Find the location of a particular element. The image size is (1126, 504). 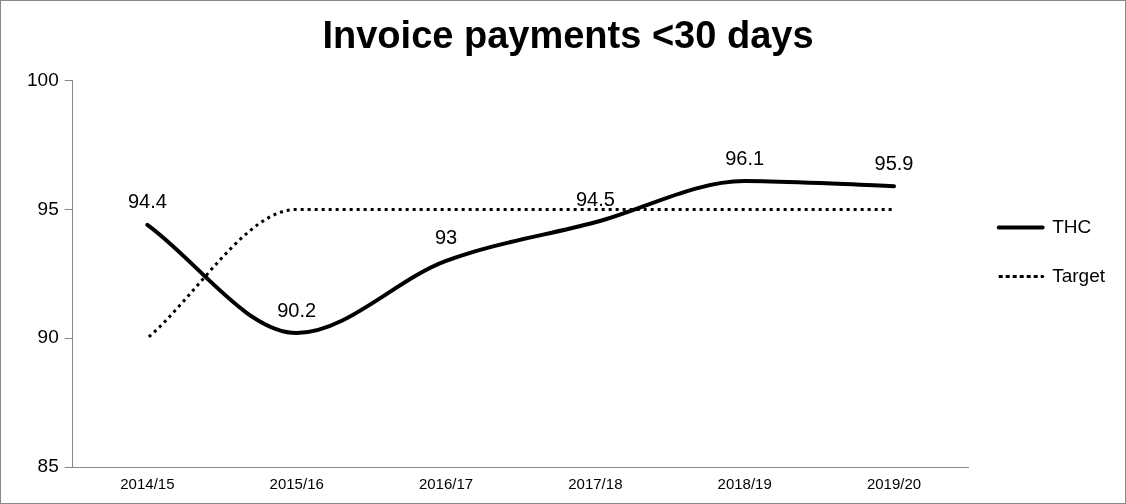

data-label: 90.2 is located at coordinates (297, 309).